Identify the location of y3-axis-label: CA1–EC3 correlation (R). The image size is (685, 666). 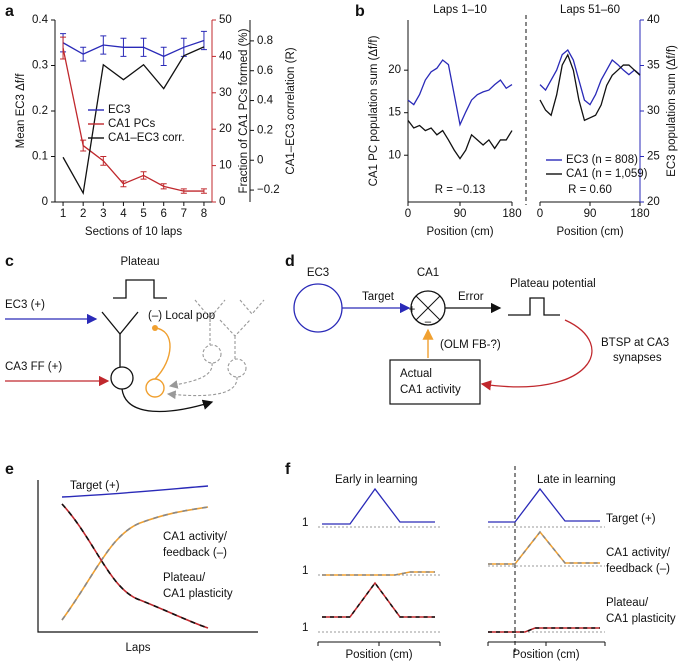
(291, 110).